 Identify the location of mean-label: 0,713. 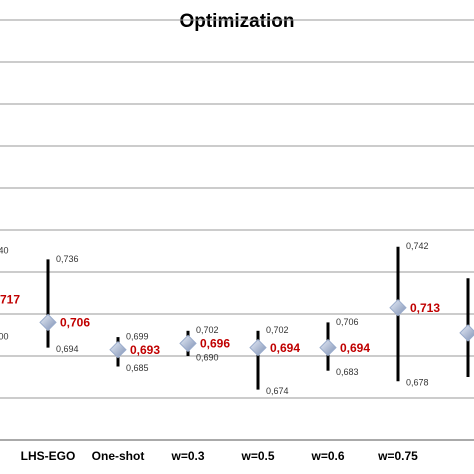
(425, 308).